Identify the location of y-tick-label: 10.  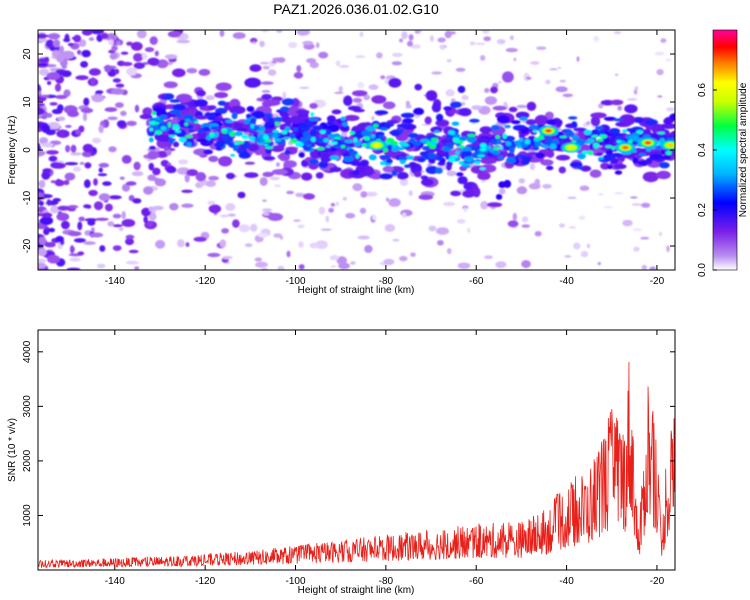
(27, 102).